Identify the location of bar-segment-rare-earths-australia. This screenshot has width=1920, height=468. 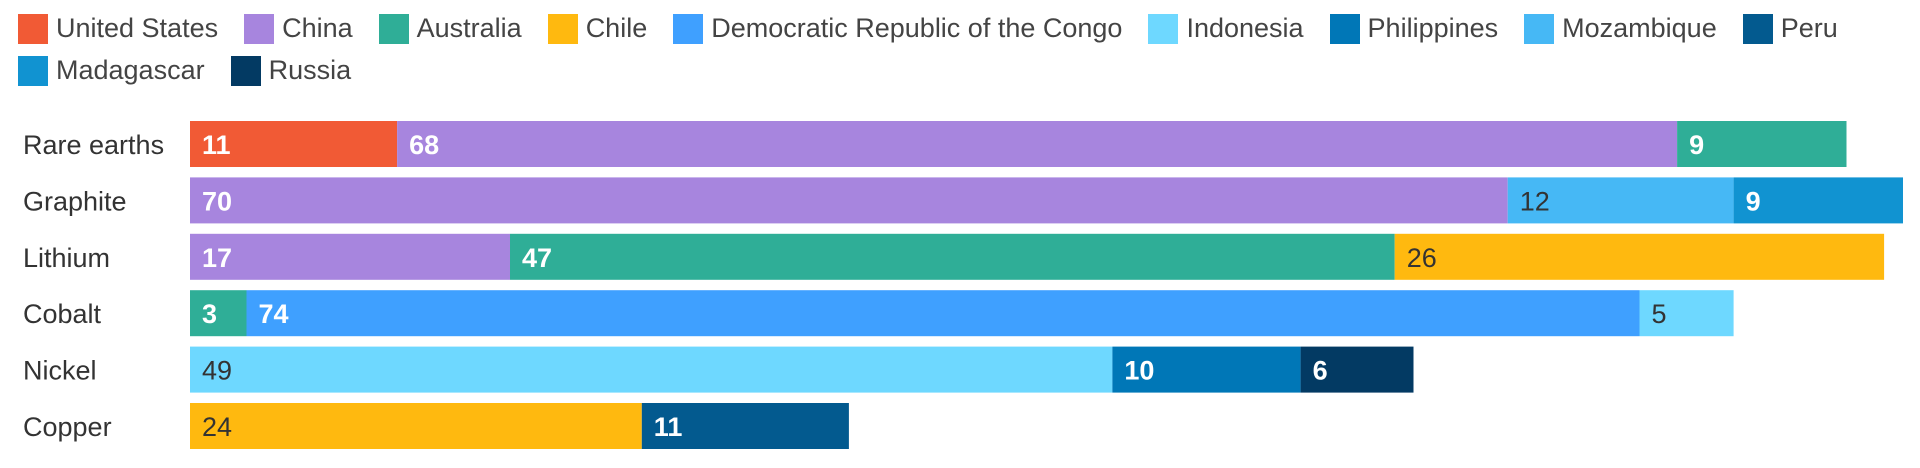
(1762, 144).